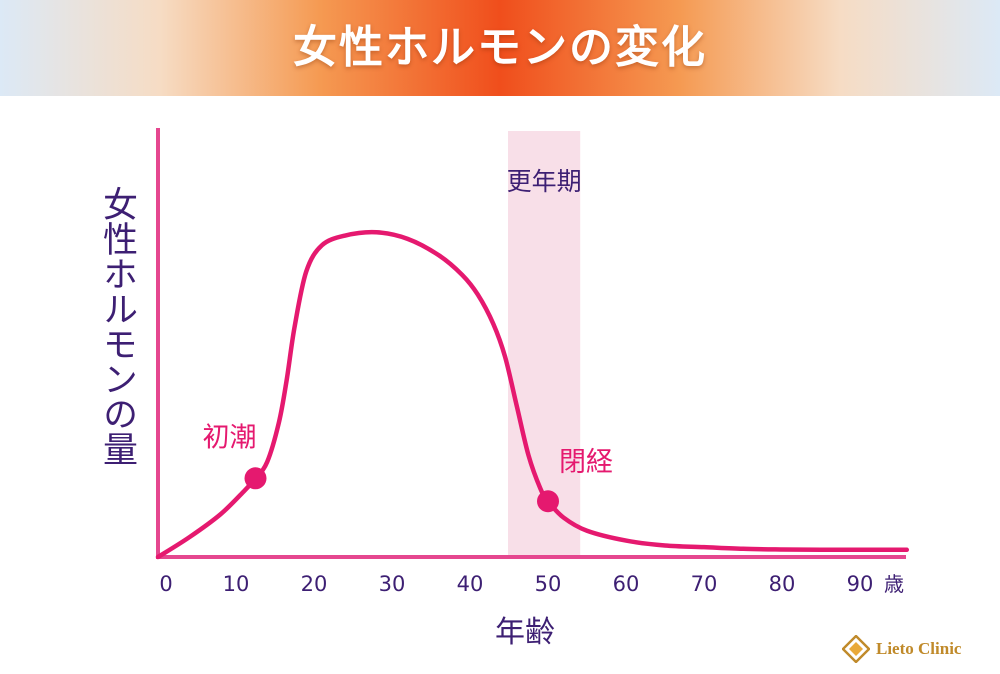 The width and height of the screenshot is (1000, 674). Describe the element at coordinates (470, 584) in the screenshot. I see `x-tick-label: 40` at that location.